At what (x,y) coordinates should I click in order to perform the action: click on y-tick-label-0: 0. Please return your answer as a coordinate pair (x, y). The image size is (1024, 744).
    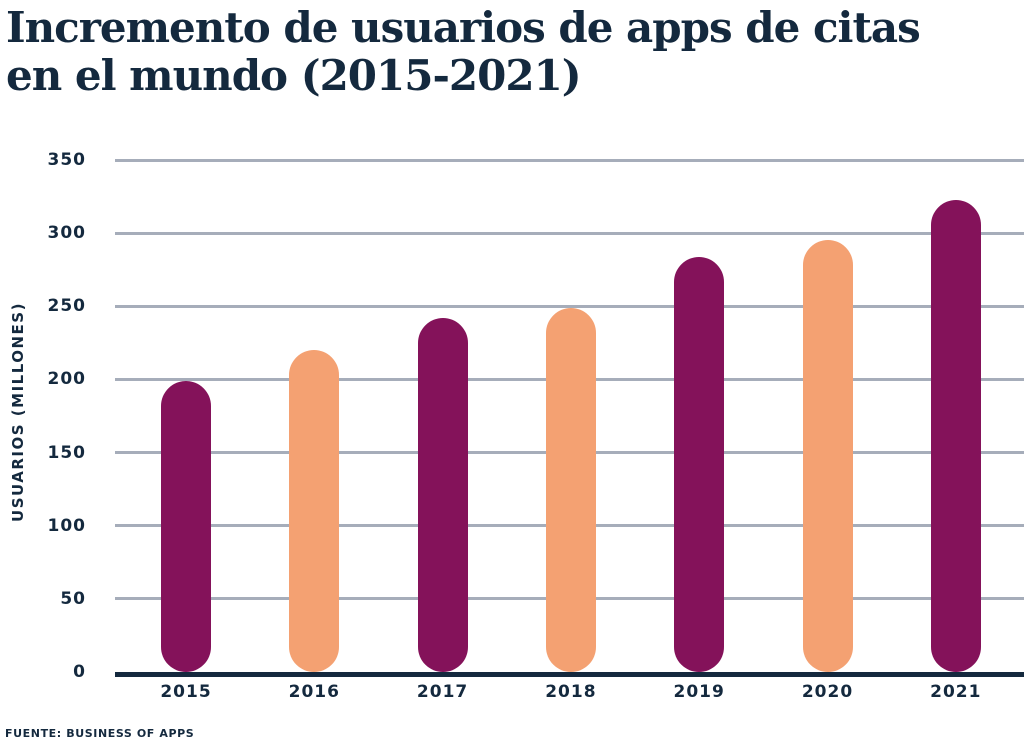
    Looking at the image, I should click on (79, 672).